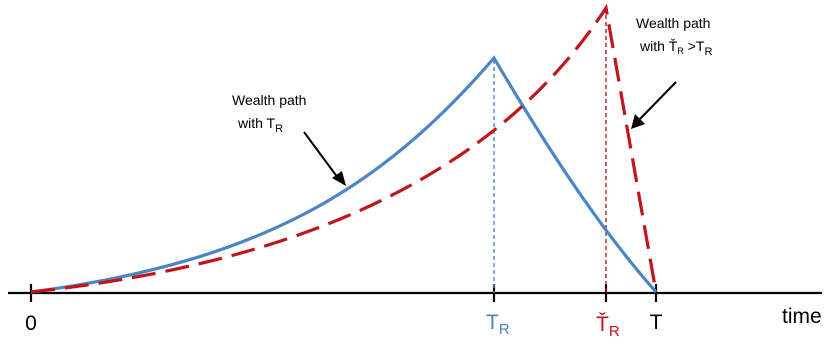 The image size is (840, 344). I want to click on tr-check-label-main: Ť, so click(602, 324).